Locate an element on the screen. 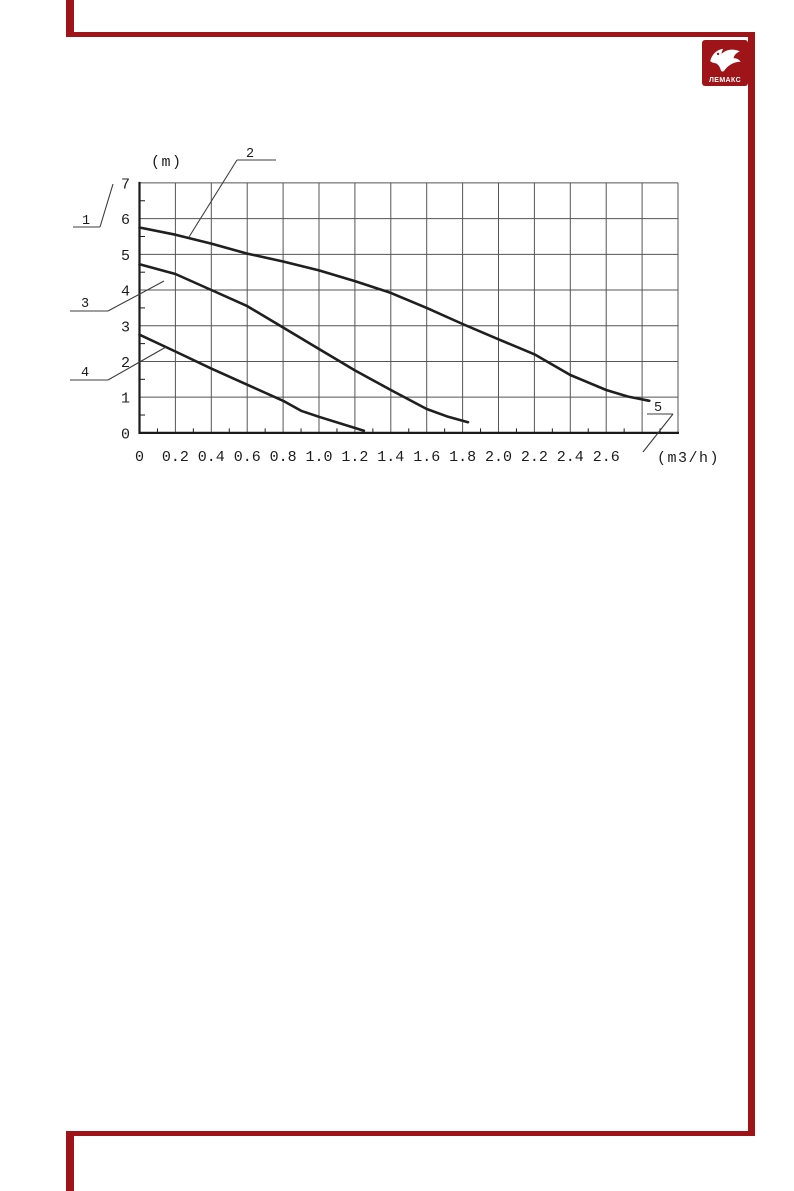 The height and width of the screenshot is (1191, 794). brand-logo: ЛЕМАКС is located at coordinates (725, 63).